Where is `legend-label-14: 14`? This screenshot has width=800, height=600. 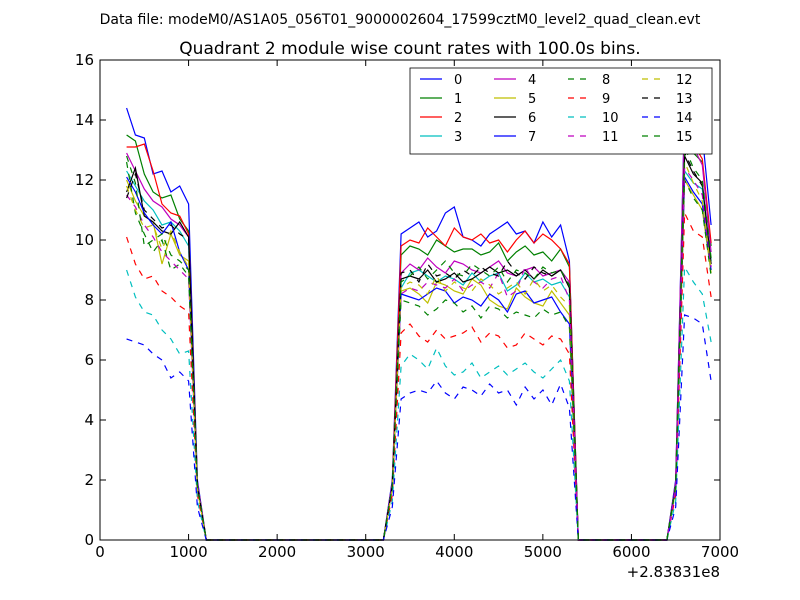 legend-label-14: 14 is located at coordinates (684, 118).